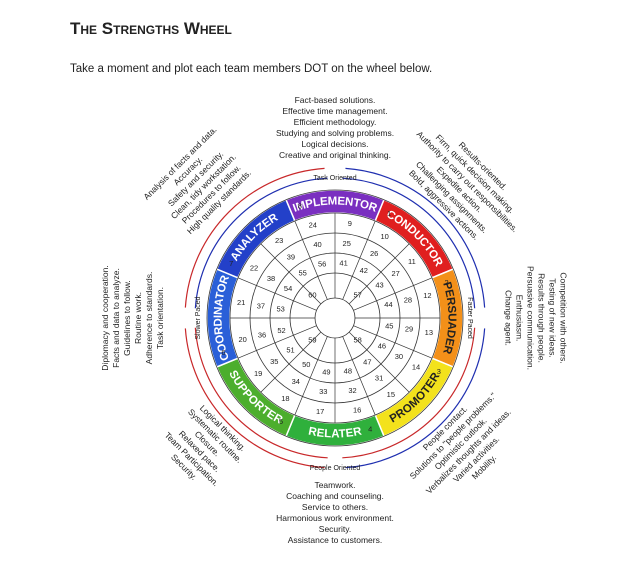 The image size is (642, 564). Describe the element at coordinates (552, 317) in the screenshot. I see `strength-line: Testing of new ideas.` at that location.